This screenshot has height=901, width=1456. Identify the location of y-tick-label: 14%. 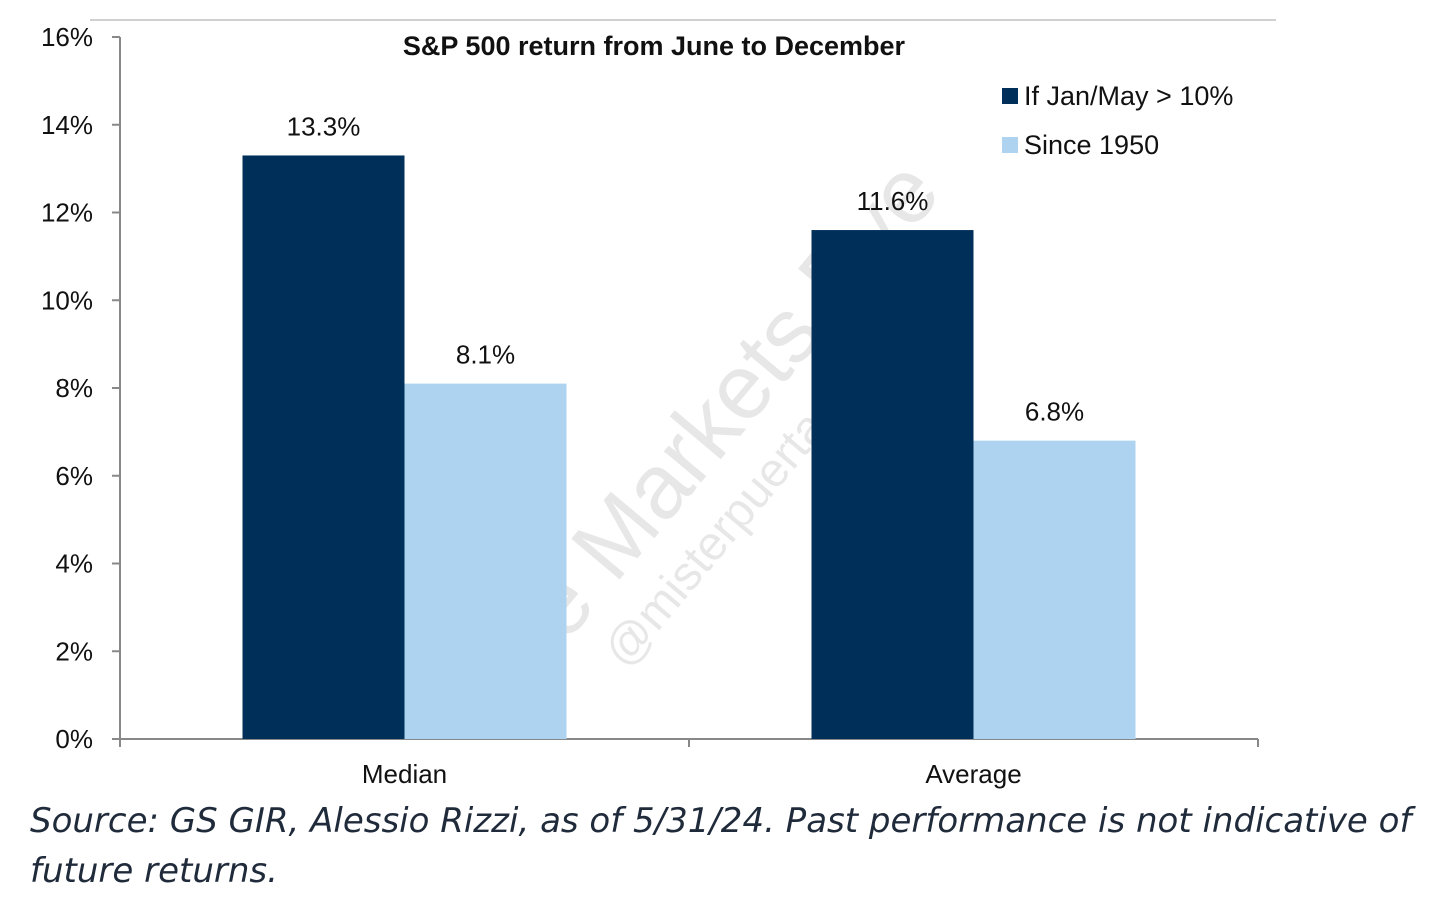
(67, 125).